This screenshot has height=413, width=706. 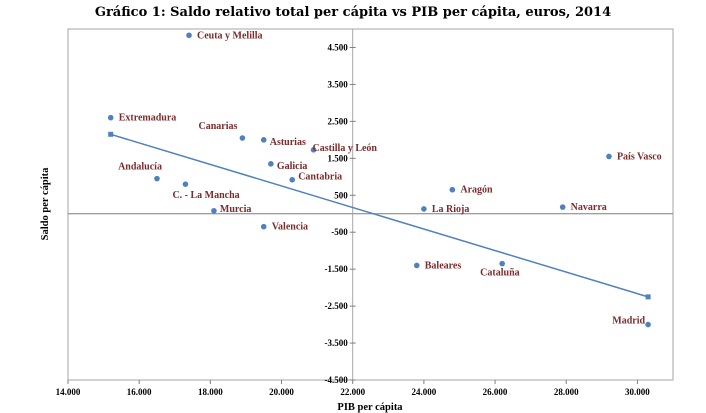 What do you see at coordinates (68, 392) in the screenshot?
I see `x-tick-label: 14.000` at bounding box center [68, 392].